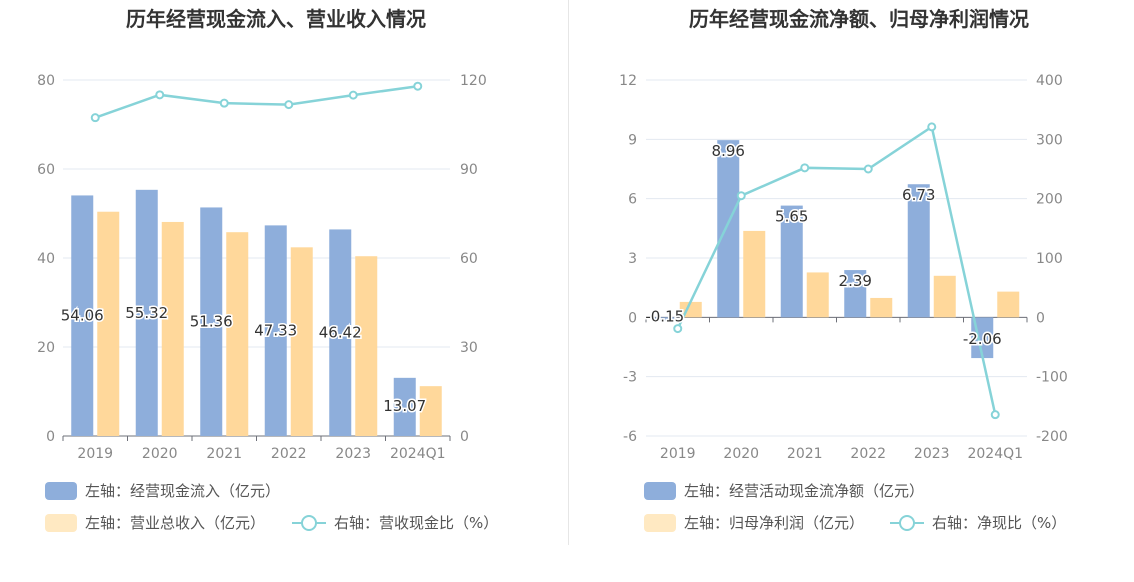  I want to click on y-left-tick-label: -6, so click(630, 437).